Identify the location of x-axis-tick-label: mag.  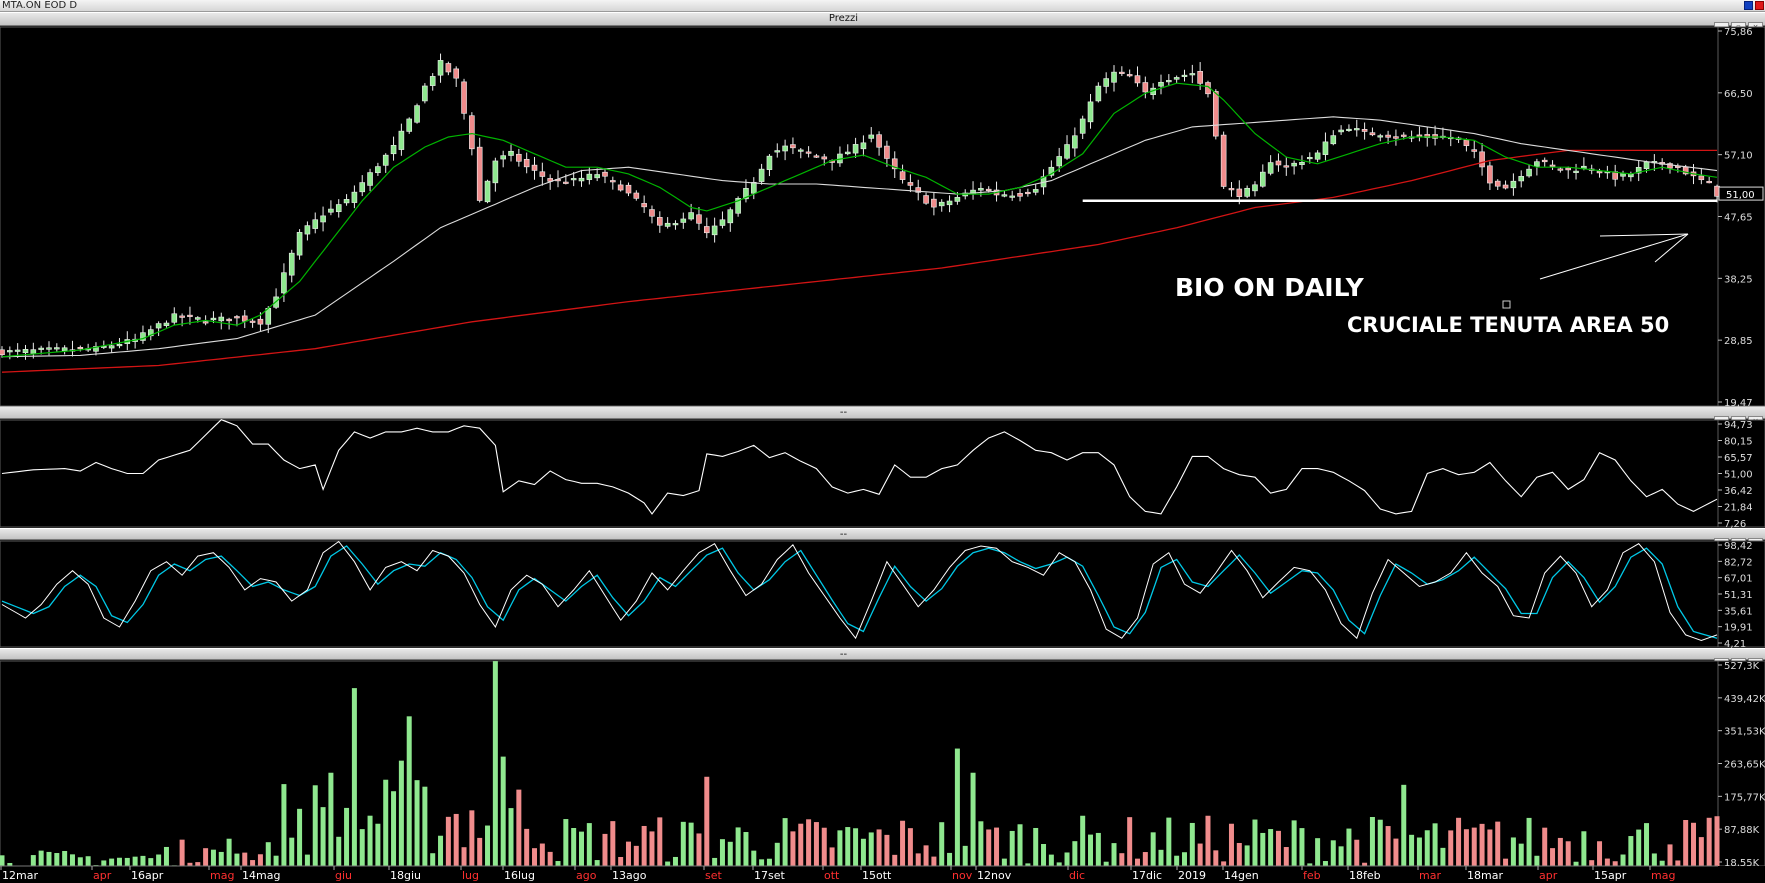
(222, 875).